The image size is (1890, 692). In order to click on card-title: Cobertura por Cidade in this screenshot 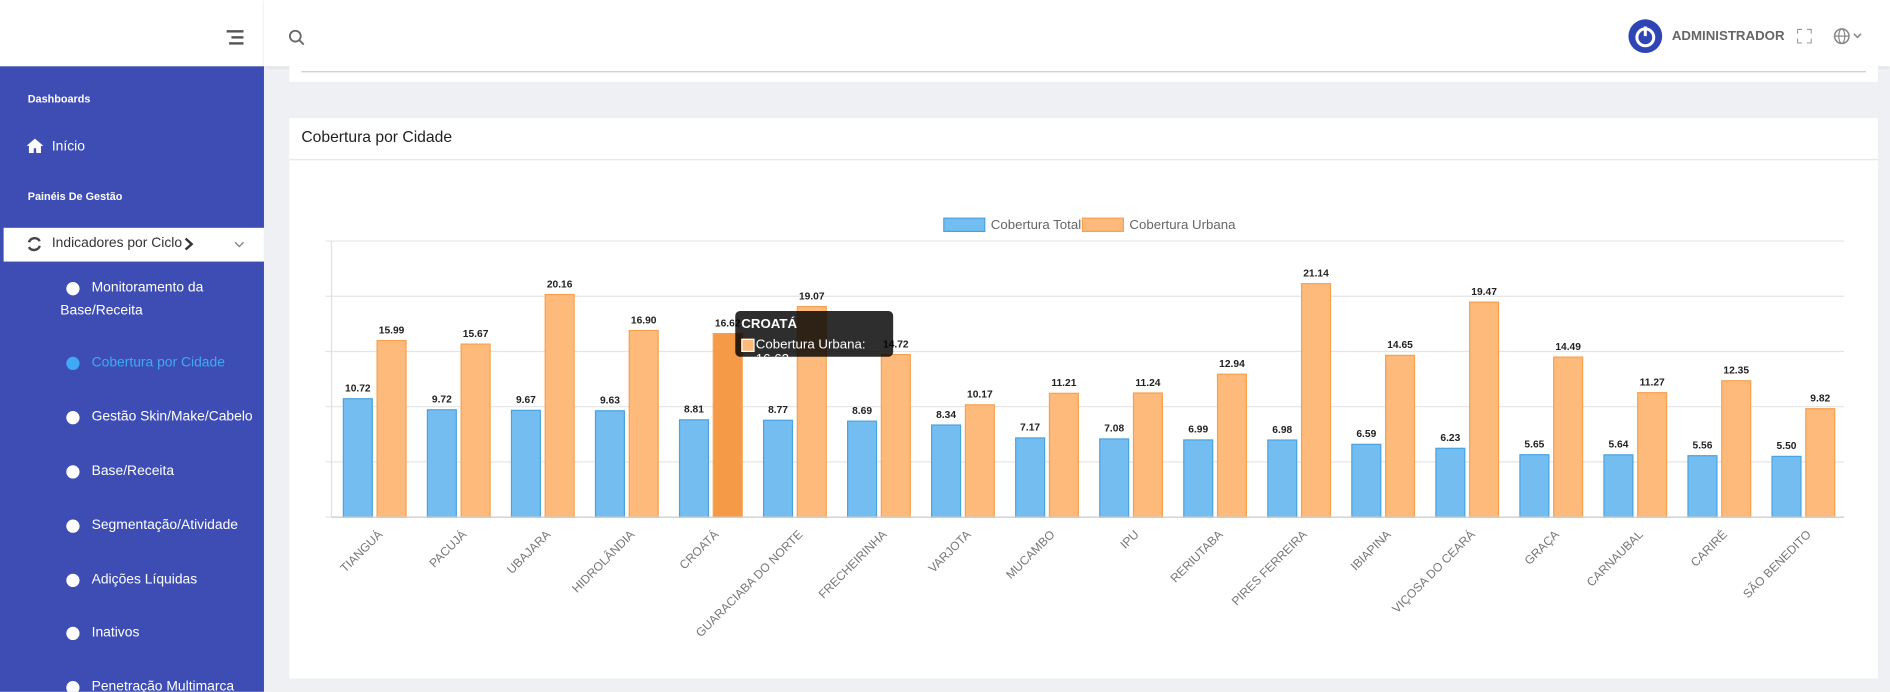, I will do `click(377, 136)`.